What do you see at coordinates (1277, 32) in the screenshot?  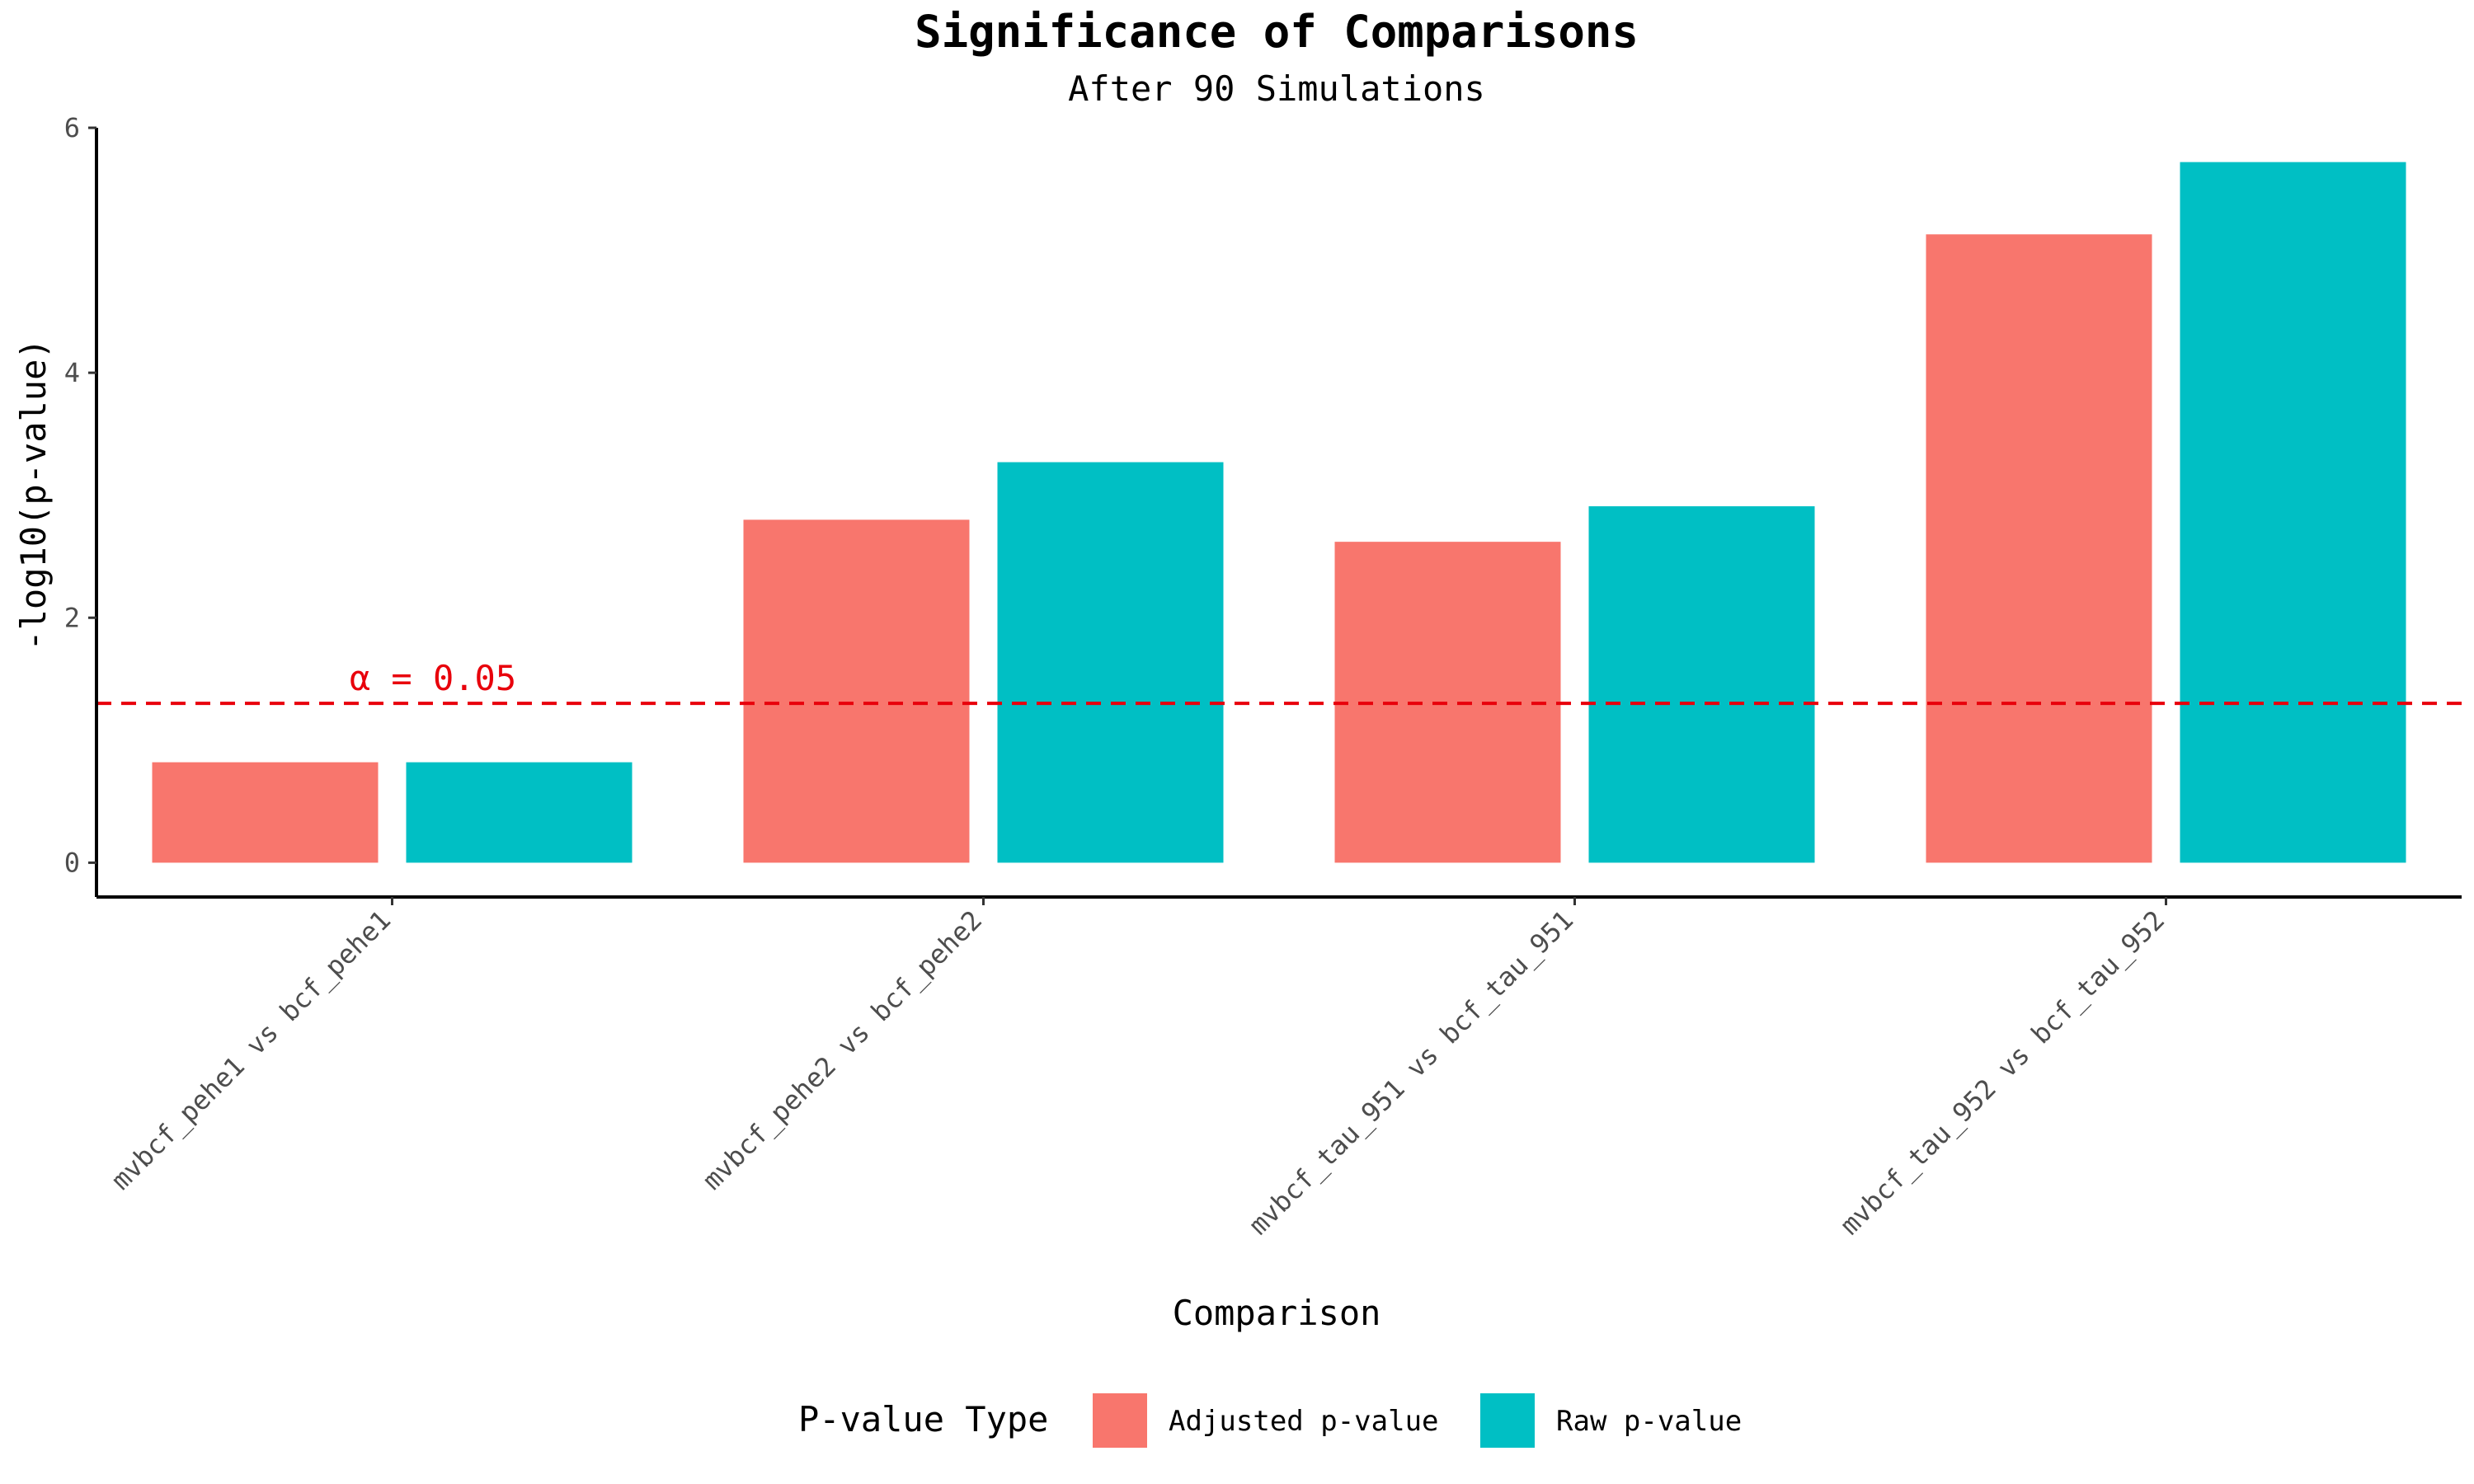 I see `chart-title: Significance of Comparisons` at bounding box center [1277, 32].